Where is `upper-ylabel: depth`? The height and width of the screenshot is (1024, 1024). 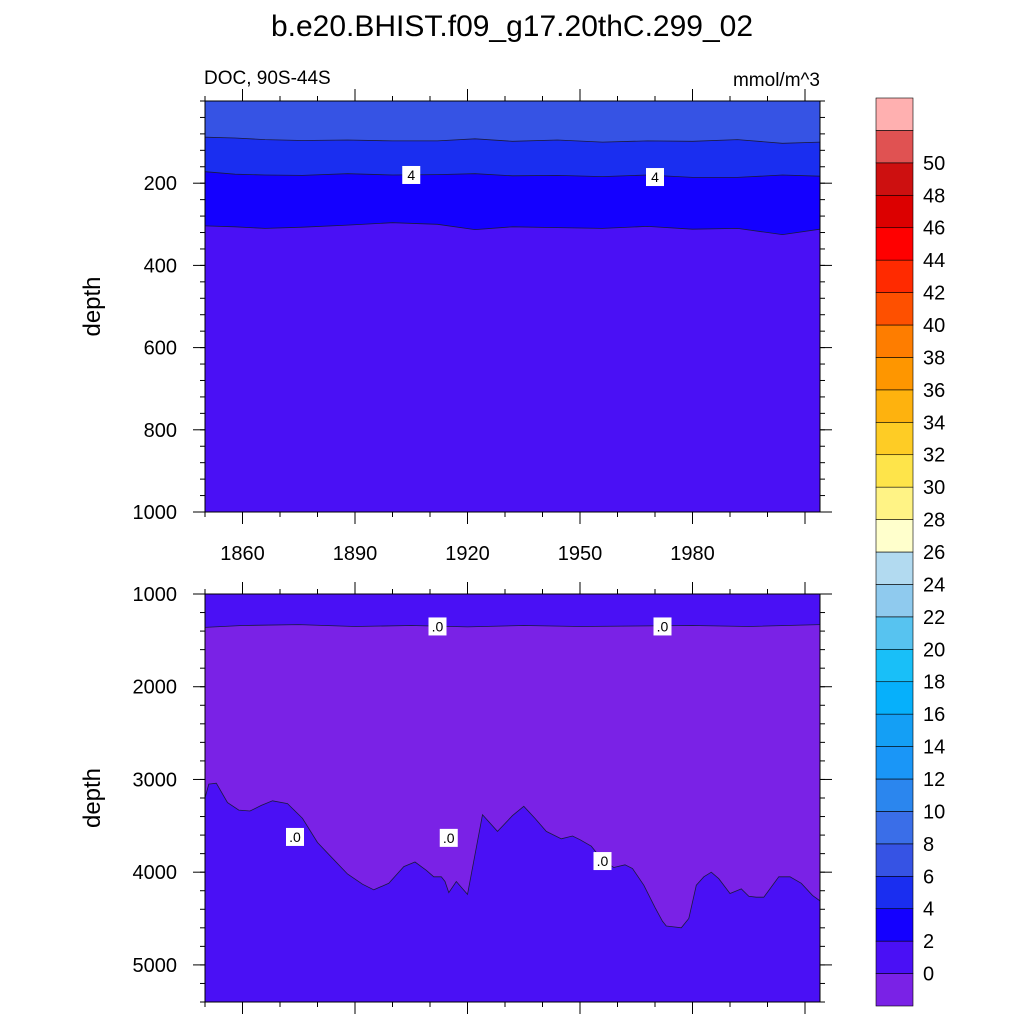 upper-ylabel: depth is located at coordinates (92, 306).